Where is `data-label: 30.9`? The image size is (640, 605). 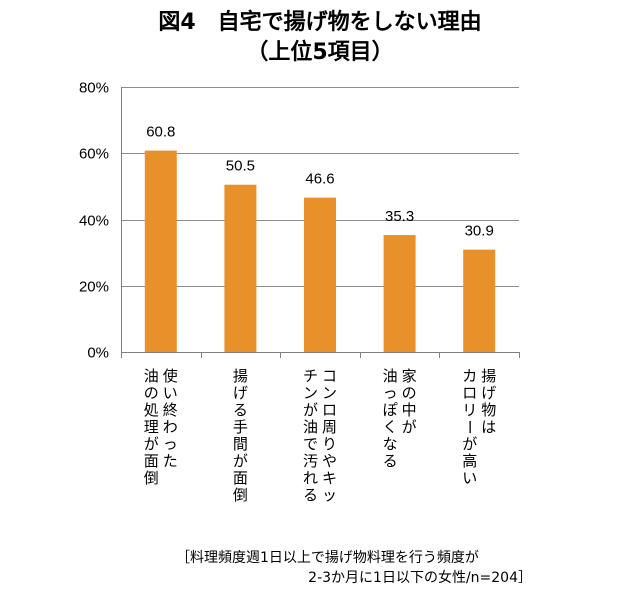 data-label: 30.9 is located at coordinates (479, 231).